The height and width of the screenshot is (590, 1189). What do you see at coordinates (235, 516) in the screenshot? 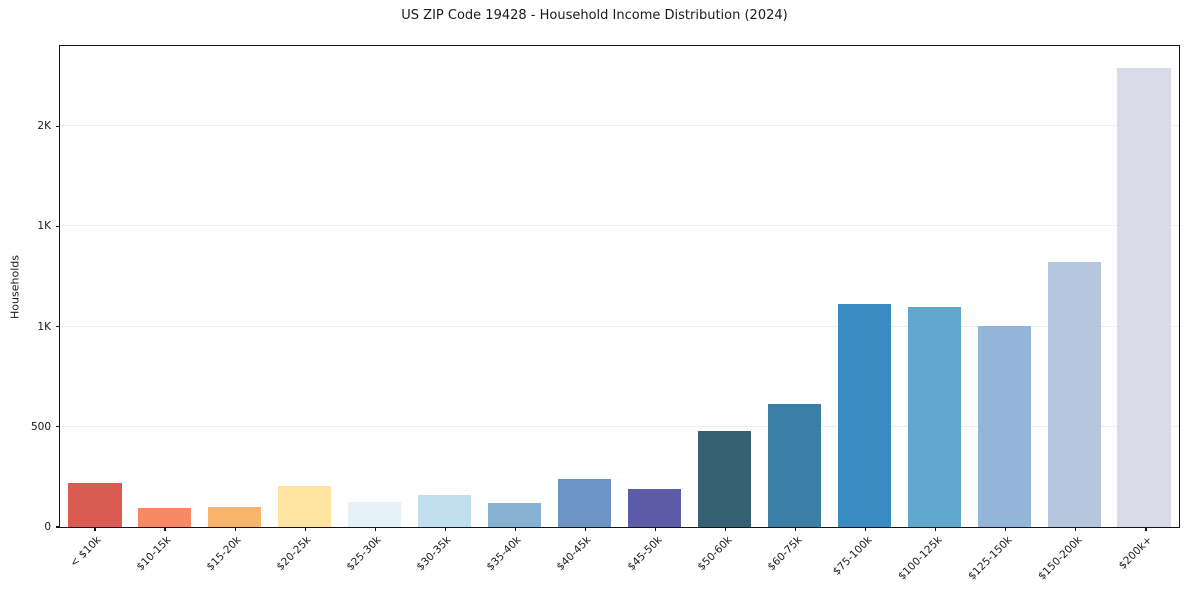
I see `bar-$15-20k` at bounding box center [235, 516].